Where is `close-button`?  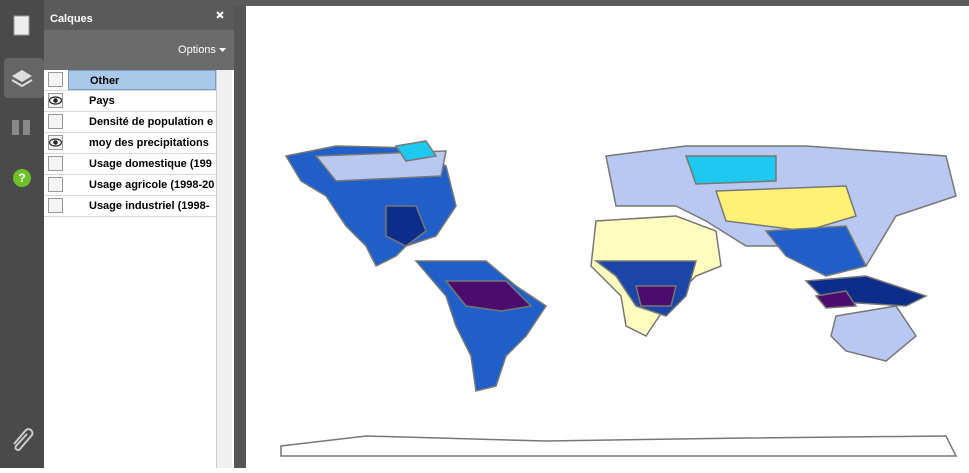 close-button is located at coordinates (220, 15).